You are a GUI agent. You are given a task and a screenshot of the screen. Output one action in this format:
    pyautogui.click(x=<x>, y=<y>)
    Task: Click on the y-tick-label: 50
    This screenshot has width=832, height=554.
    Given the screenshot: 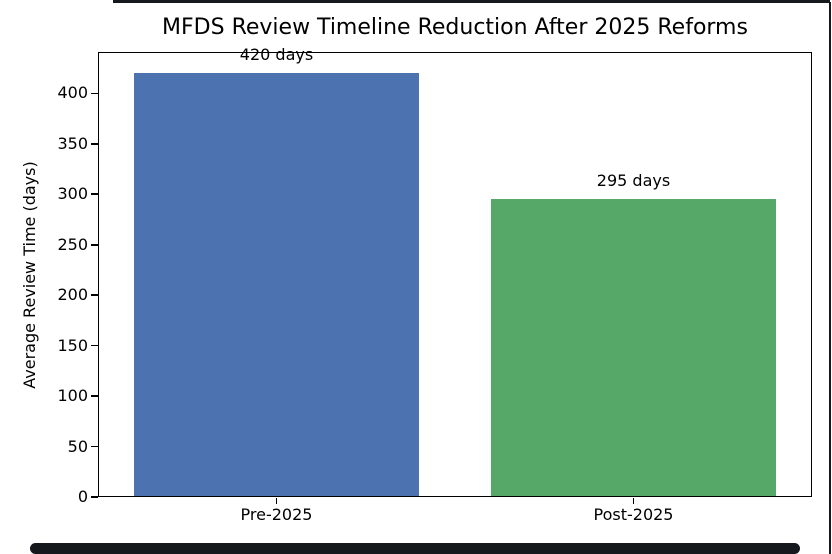 What is the action you would take?
    pyautogui.click(x=77, y=446)
    